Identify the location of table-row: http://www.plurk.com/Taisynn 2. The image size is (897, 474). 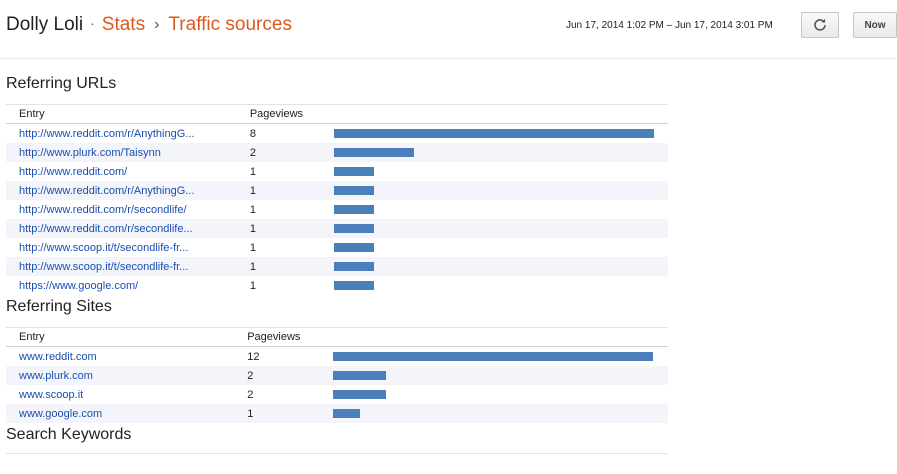
(337, 152).